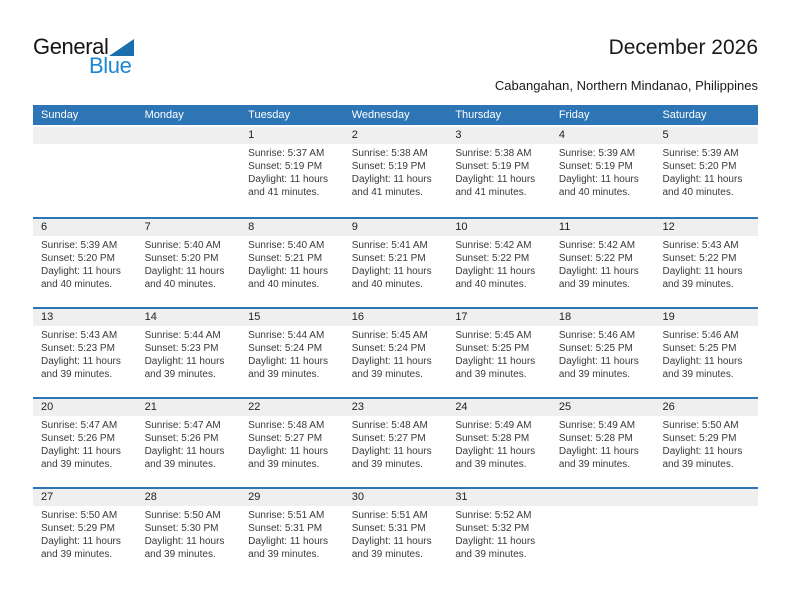 Image resolution: width=792 pixels, height=612 pixels. What do you see at coordinates (492, 438) in the screenshot?
I see `sunset-text: Sunset: 5:28 PM` at bounding box center [492, 438].